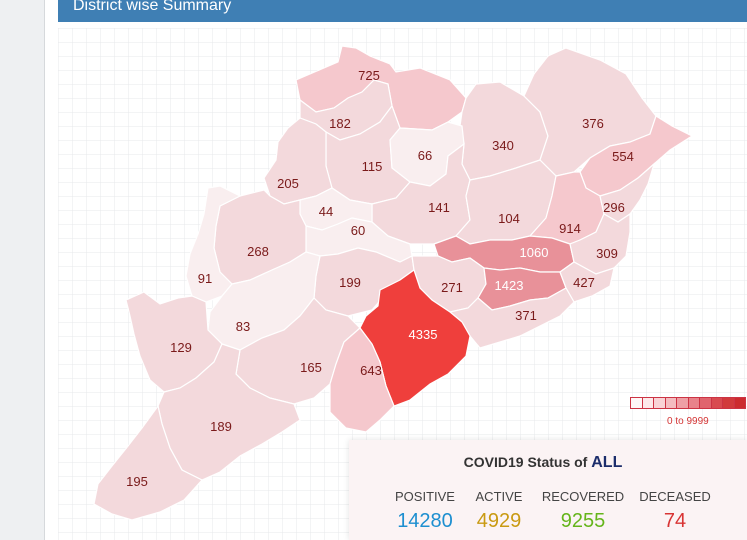 The width and height of the screenshot is (747, 540). Describe the element at coordinates (499, 521) in the screenshot. I see `stat-active-value: 4929` at that location.